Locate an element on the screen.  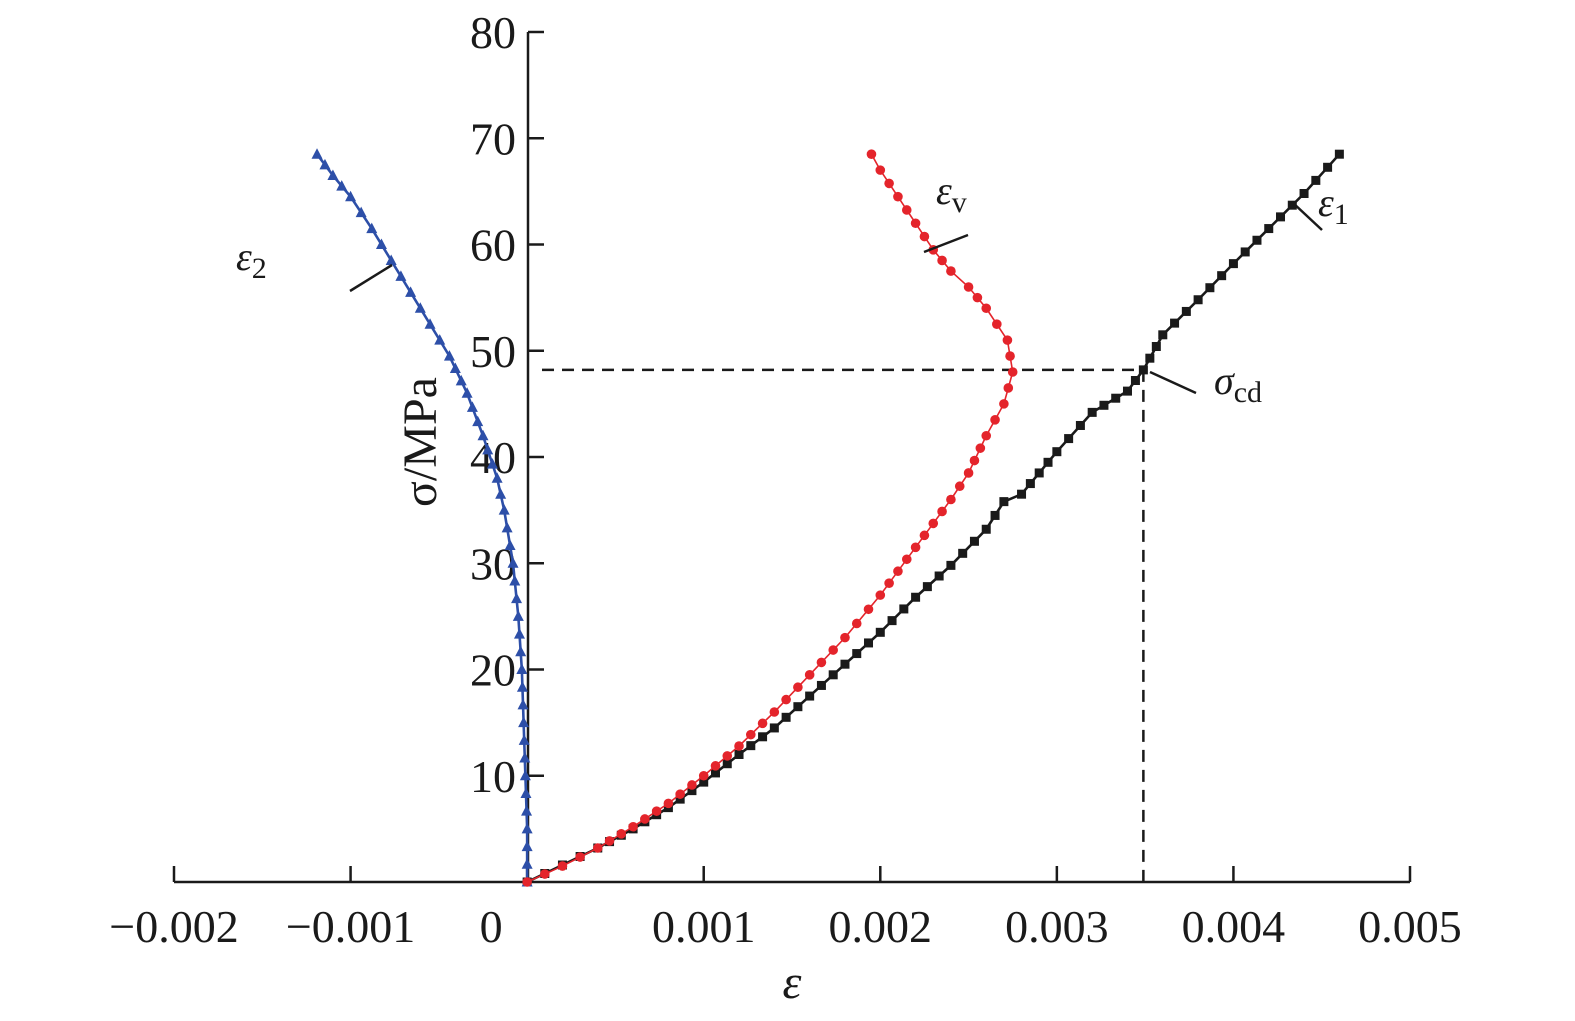
x-tick-label: 0.003 is located at coordinates (1057, 926).